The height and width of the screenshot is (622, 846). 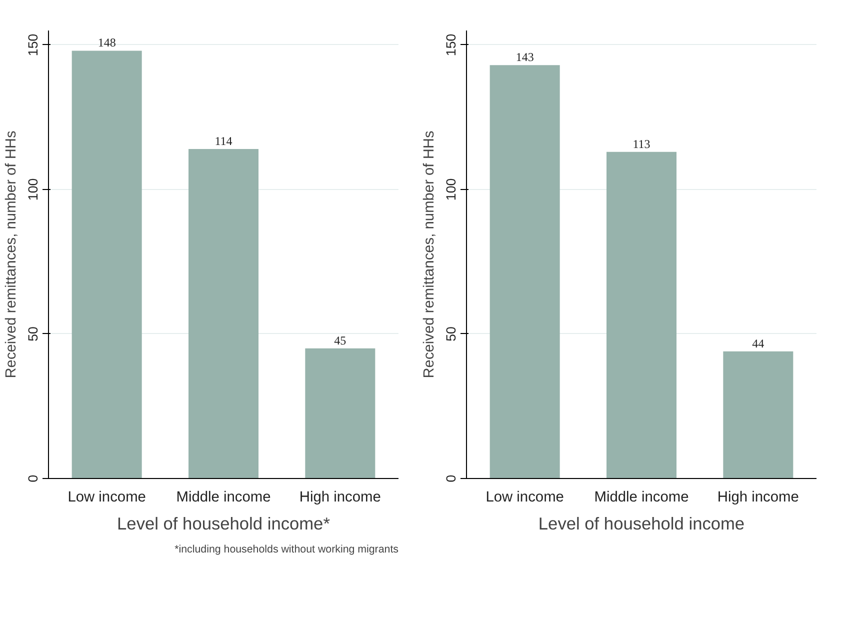 What do you see at coordinates (286, 550) in the screenshot?
I see `text: *including households without working migrants` at bounding box center [286, 550].